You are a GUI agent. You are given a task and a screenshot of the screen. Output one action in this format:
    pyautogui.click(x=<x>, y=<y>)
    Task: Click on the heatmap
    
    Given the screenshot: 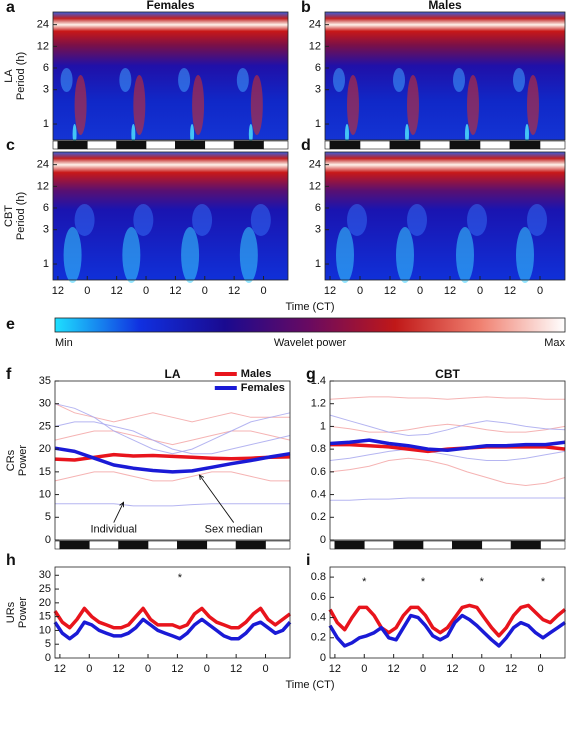 What is the action you would take?
    pyautogui.click(x=170, y=217)
    